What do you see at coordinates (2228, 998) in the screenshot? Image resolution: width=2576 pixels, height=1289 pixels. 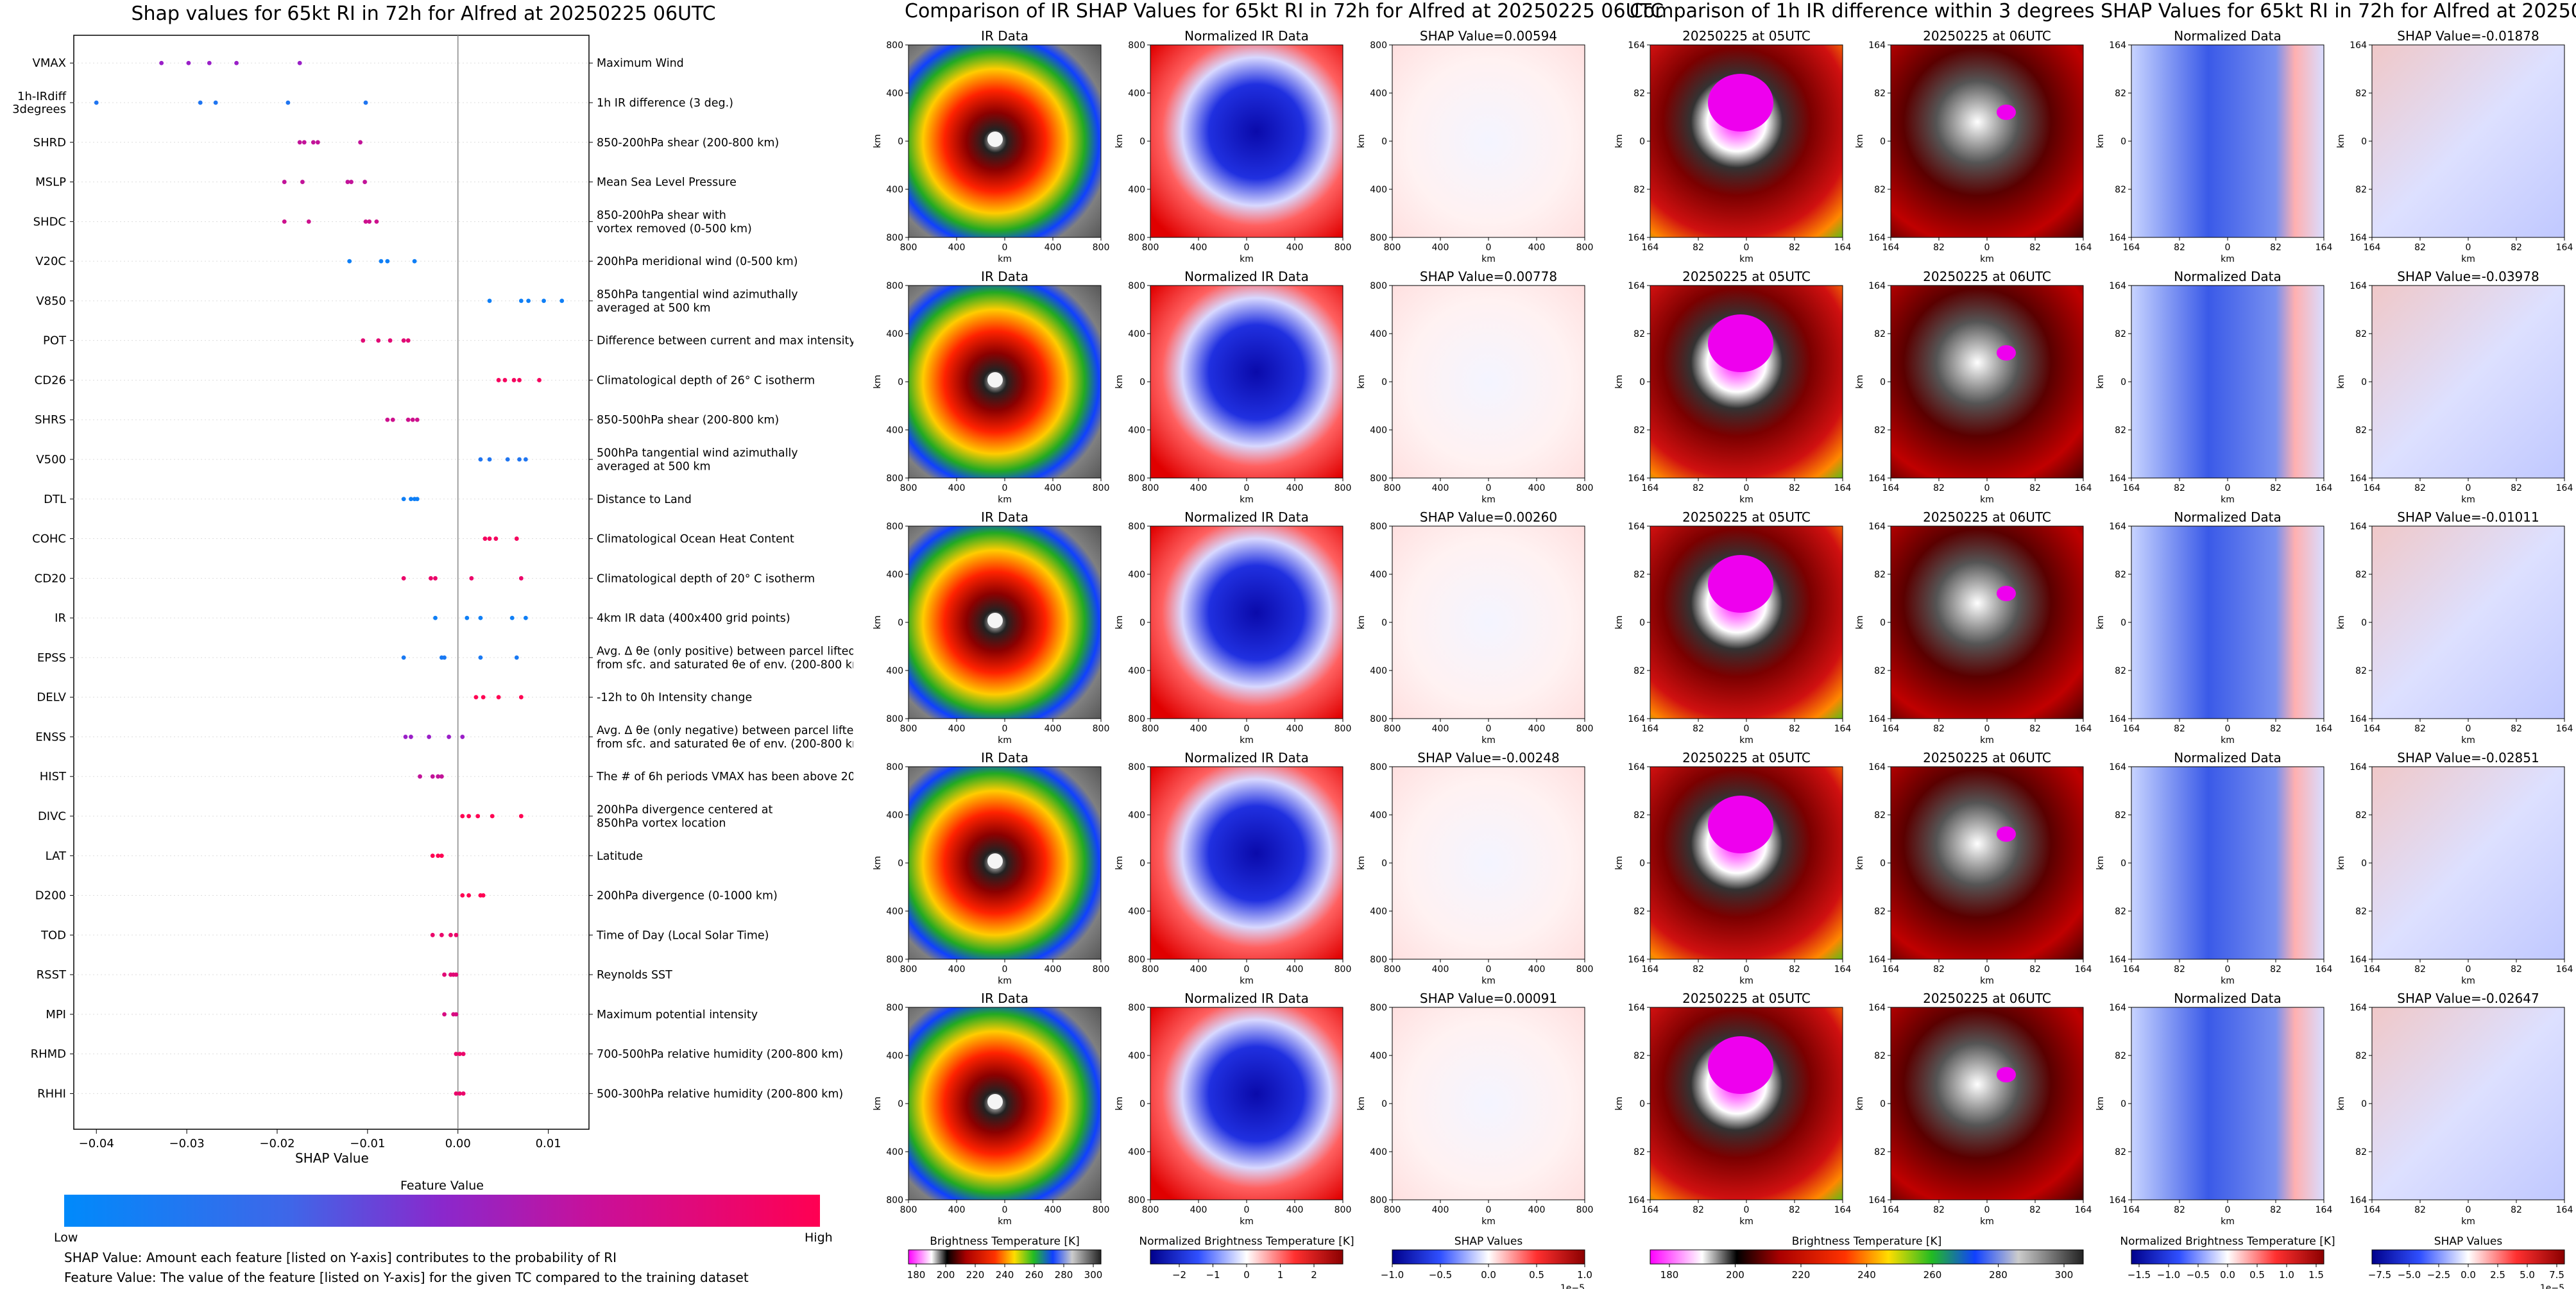 I see `panel-title: Normalized Data` at bounding box center [2228, 998].